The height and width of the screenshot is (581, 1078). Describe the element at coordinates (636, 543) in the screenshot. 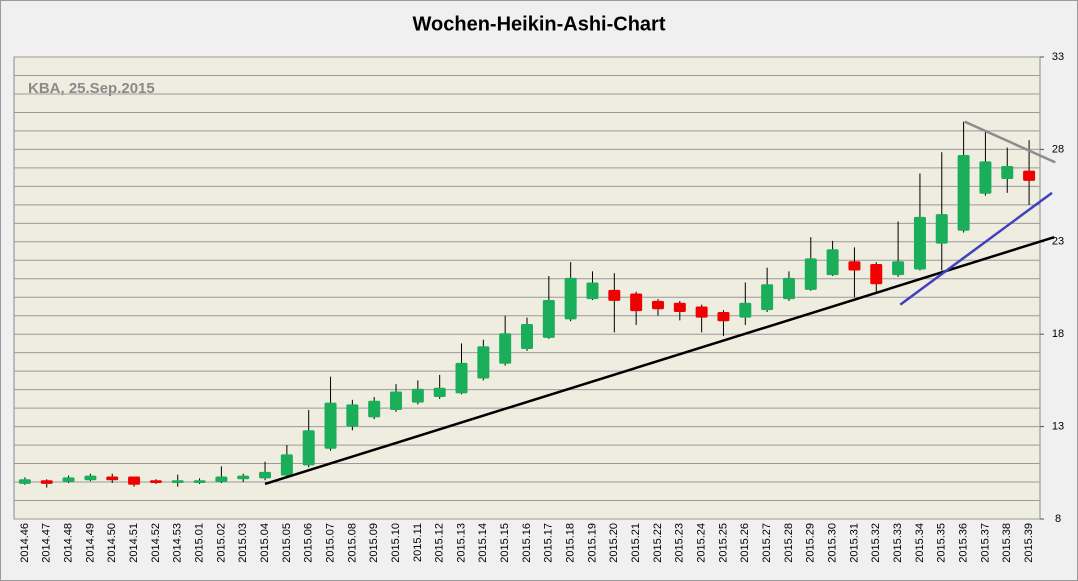

I see `x-tick-label: 2015.21` at that location.